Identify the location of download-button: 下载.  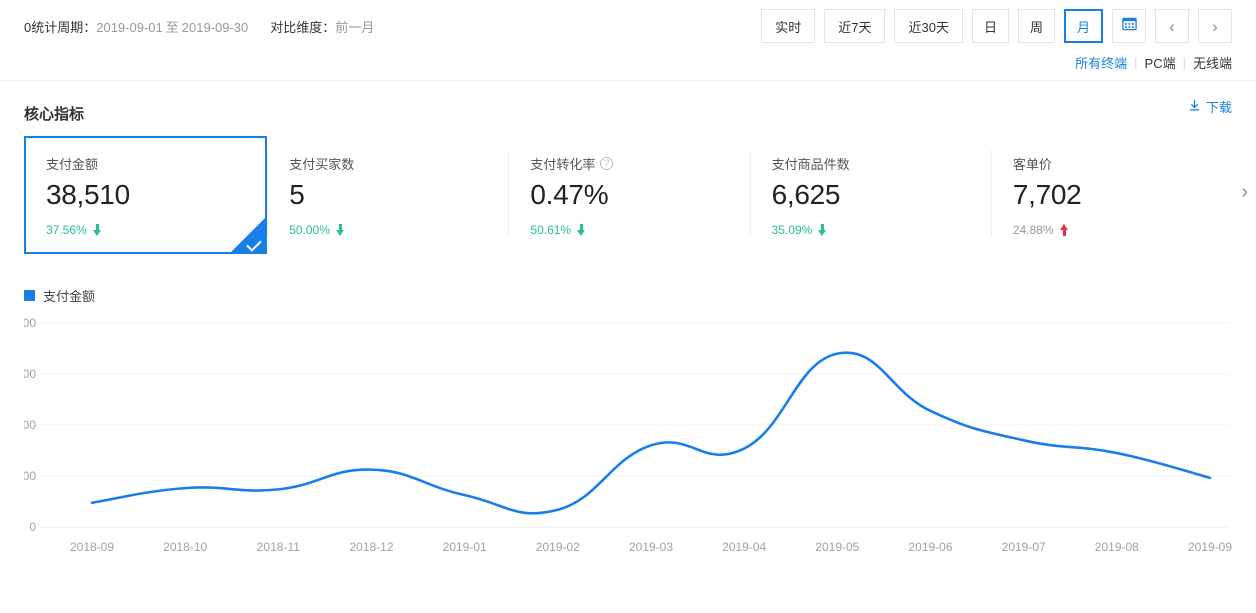
(1210, 106).